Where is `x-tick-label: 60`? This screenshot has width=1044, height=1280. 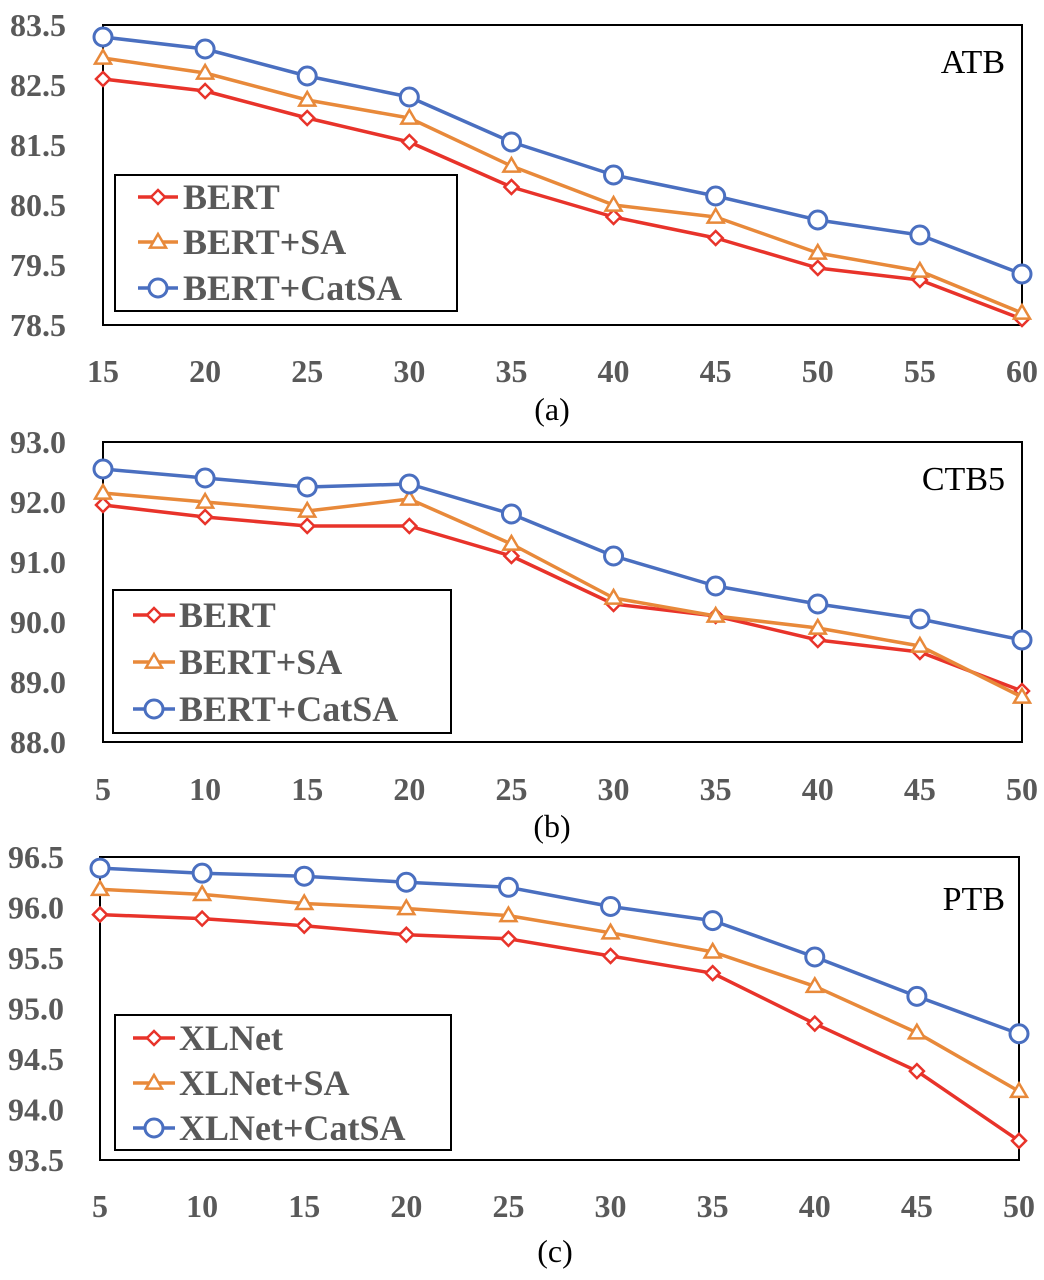
x-tick-label: 60 is located at coordinates (1022, 371).